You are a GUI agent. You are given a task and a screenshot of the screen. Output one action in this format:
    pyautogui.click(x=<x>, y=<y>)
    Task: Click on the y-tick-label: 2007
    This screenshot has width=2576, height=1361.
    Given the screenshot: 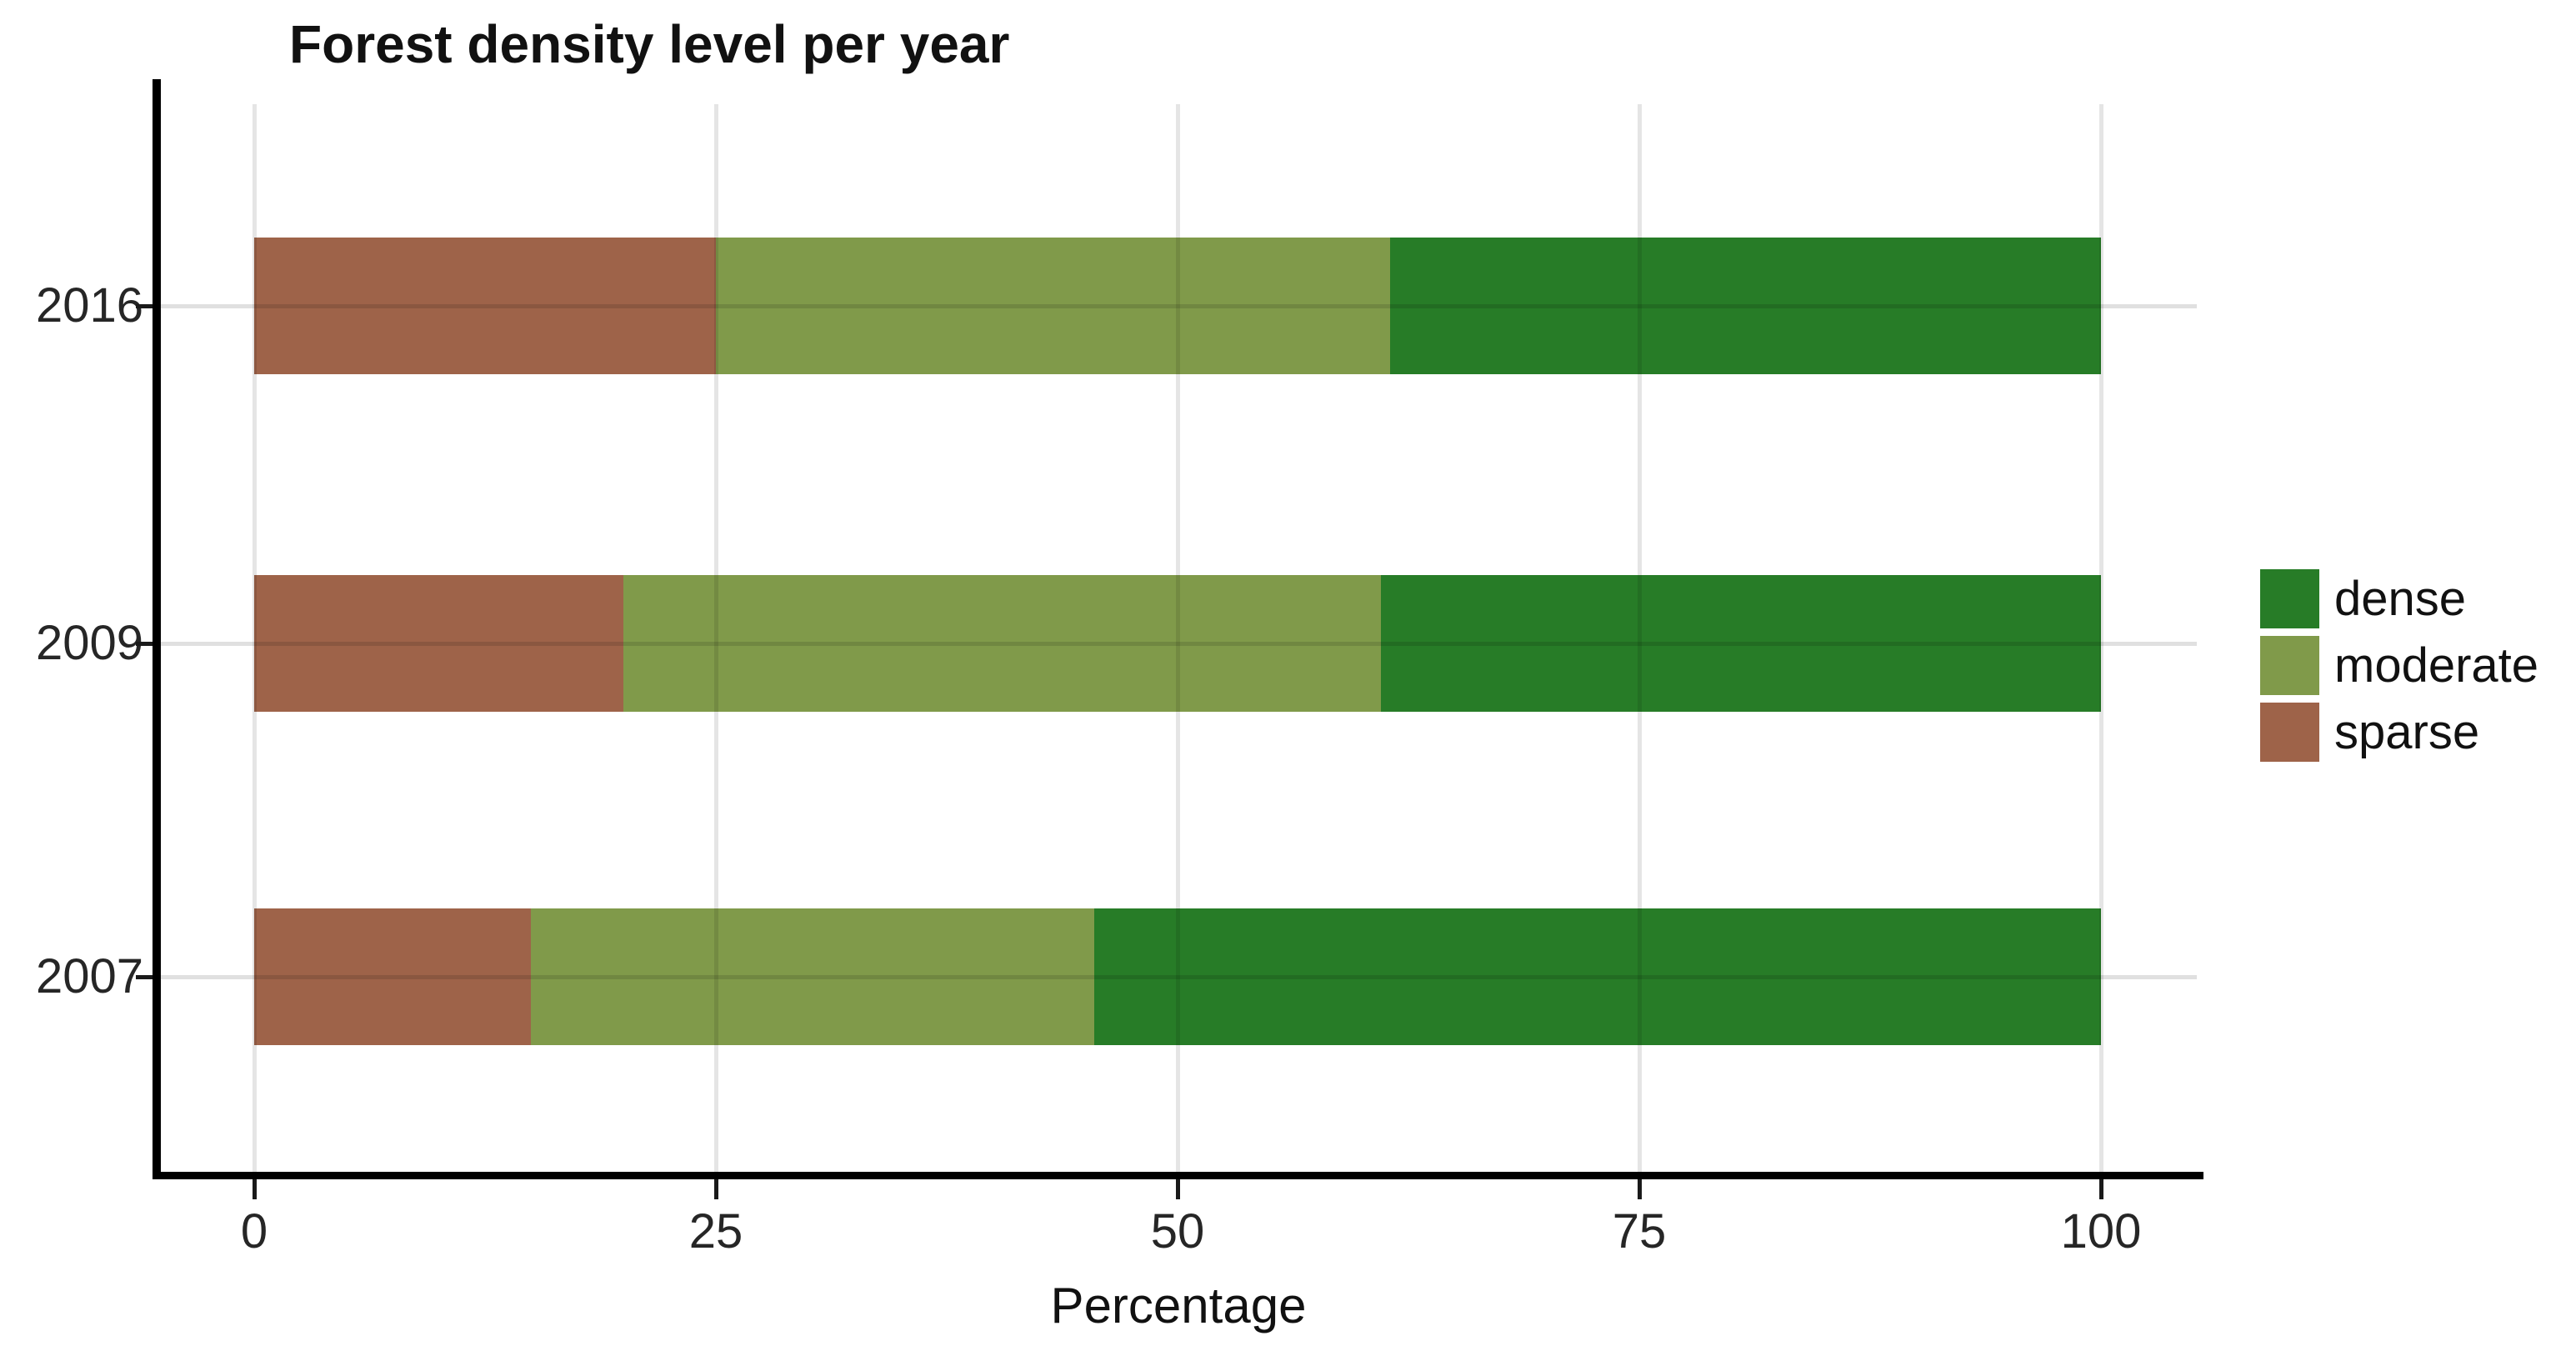 What is the action you would take?
    pyautogui.click(x=89, y=976)
    